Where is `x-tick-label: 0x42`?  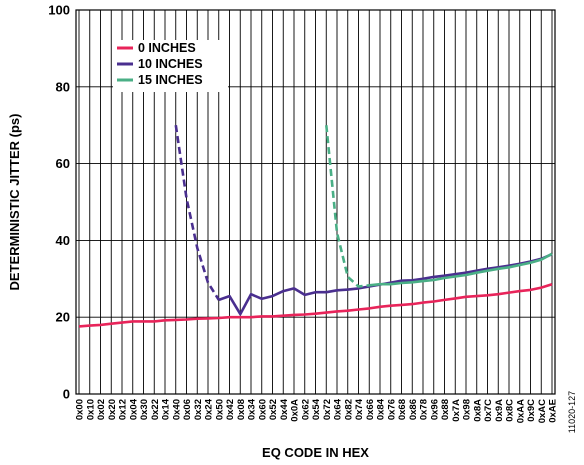 x-tick-label: 0x42 is located at coordinates (230, 409).